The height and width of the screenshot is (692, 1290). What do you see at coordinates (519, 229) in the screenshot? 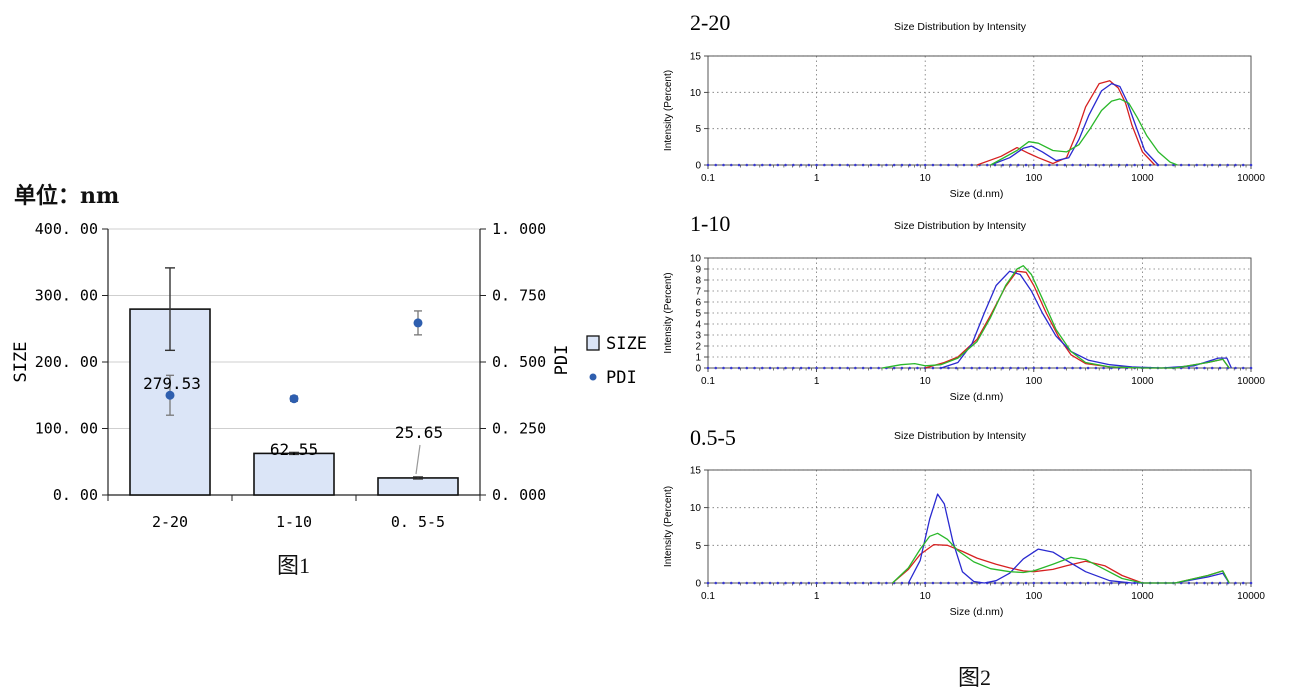
I see `y2-tick-label: 1. 000` at bounding box center [519, 229].